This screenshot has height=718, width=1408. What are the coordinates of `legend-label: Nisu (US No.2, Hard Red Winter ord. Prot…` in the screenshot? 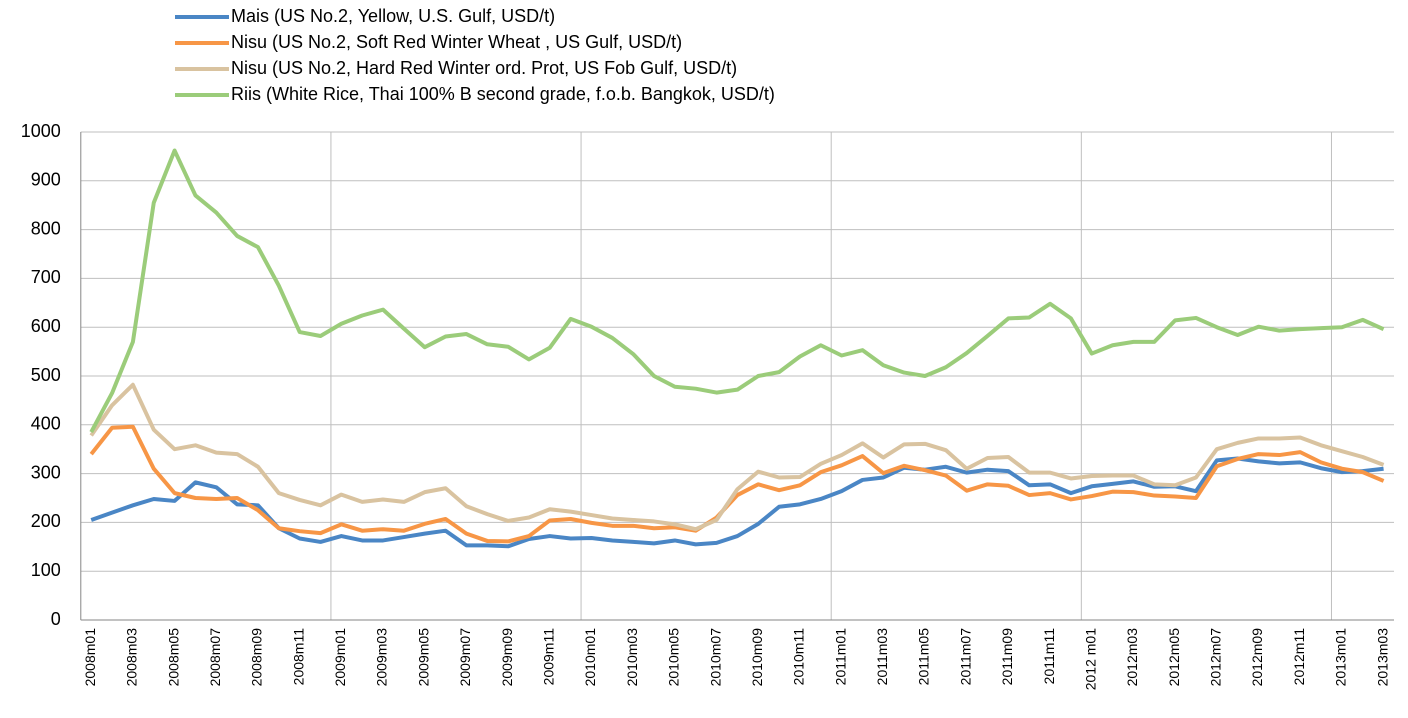 It's located at (484, 68).